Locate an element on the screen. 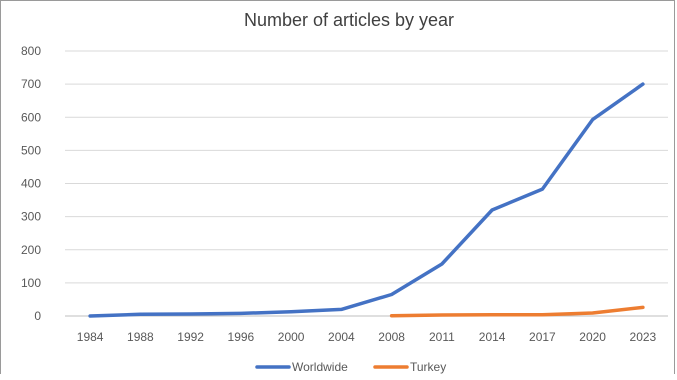  y-axis-tick-labels: 0 100 200 300 400 500 600 700 800 is located at coordinates (31, 183).